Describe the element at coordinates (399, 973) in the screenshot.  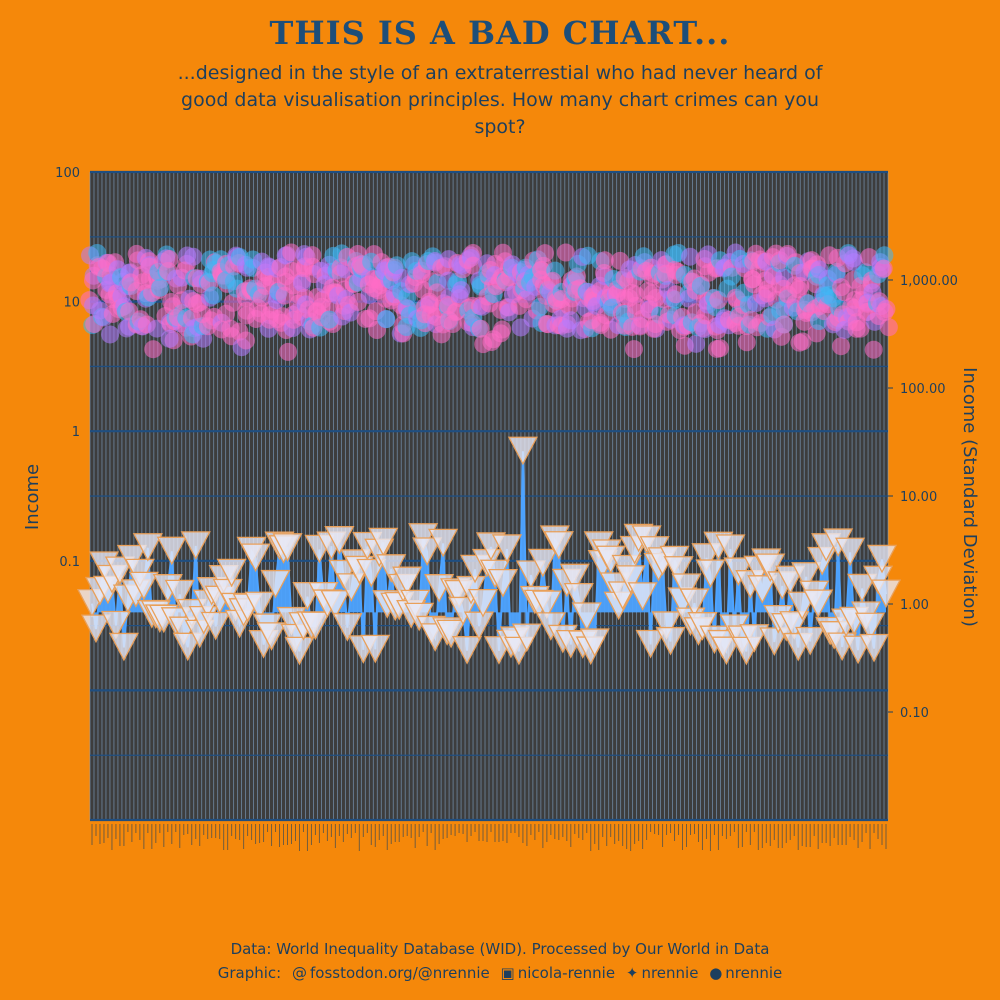
I see `mastodon-link: fosstodon.org/@nrennie` at that location.